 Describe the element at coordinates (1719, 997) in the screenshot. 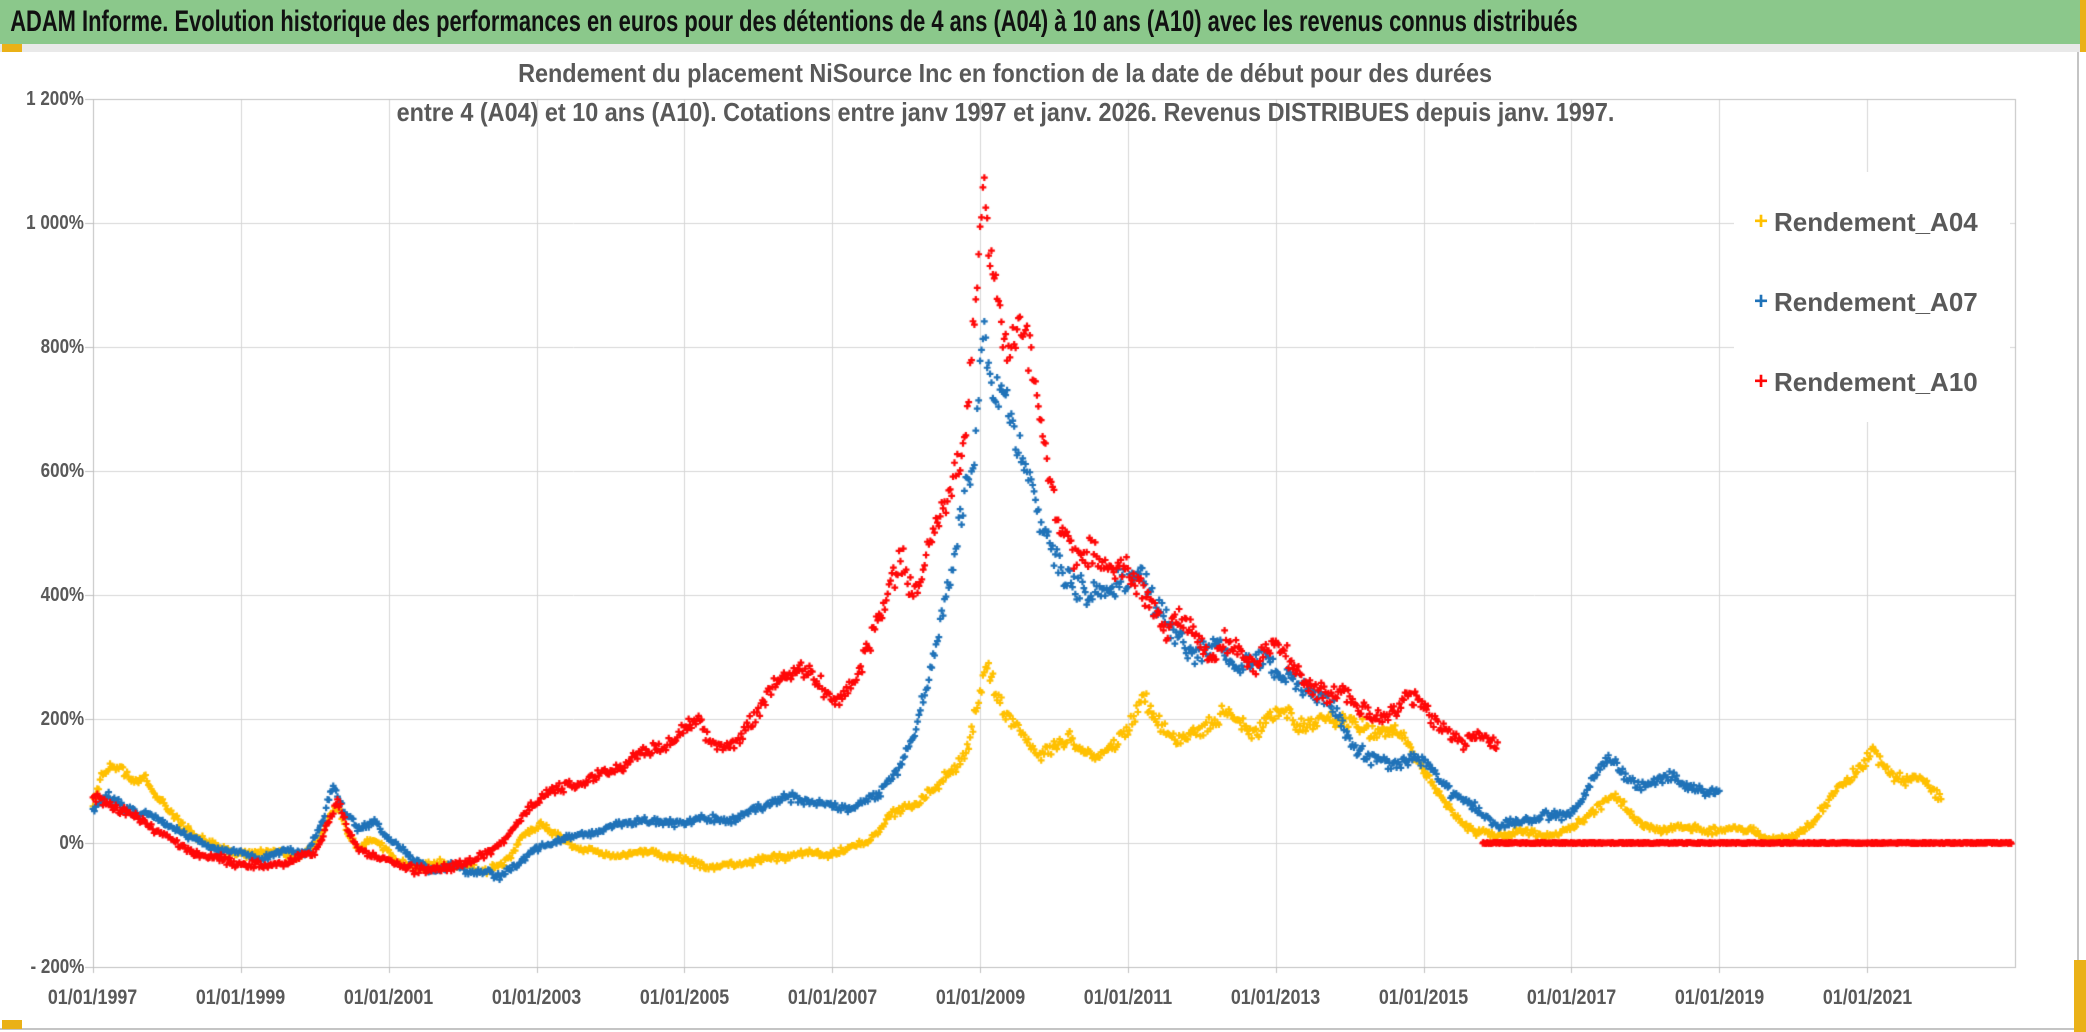

I see `x-axis-tick-label: 01/01/2019` at that location.